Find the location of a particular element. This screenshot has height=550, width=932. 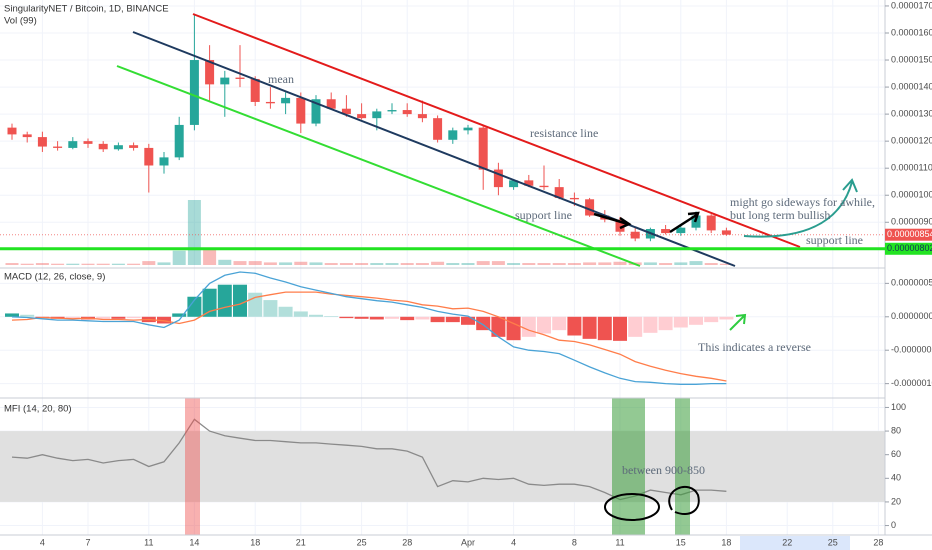

y-tick-label: 20 is located at coordinates (896, 501).